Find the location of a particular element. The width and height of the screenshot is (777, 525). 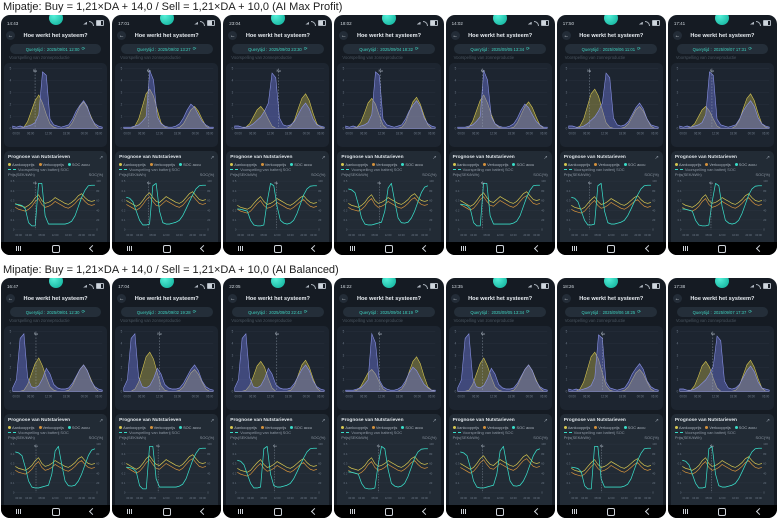

query-time-pill: Querytijd : 2025/09/03 22:43 ⟳ is located at coordinates (278, 312).